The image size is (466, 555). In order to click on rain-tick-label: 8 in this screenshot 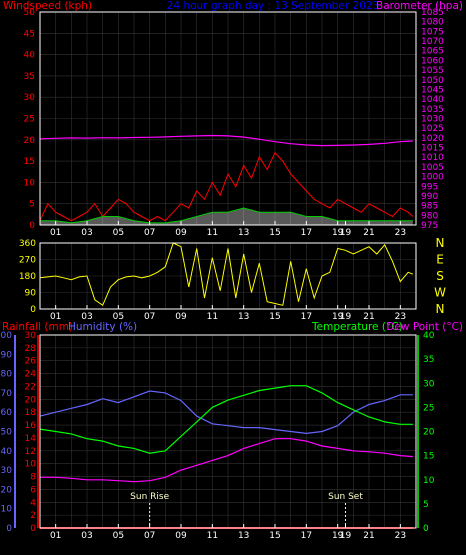, I will do `click(33, 478)`.